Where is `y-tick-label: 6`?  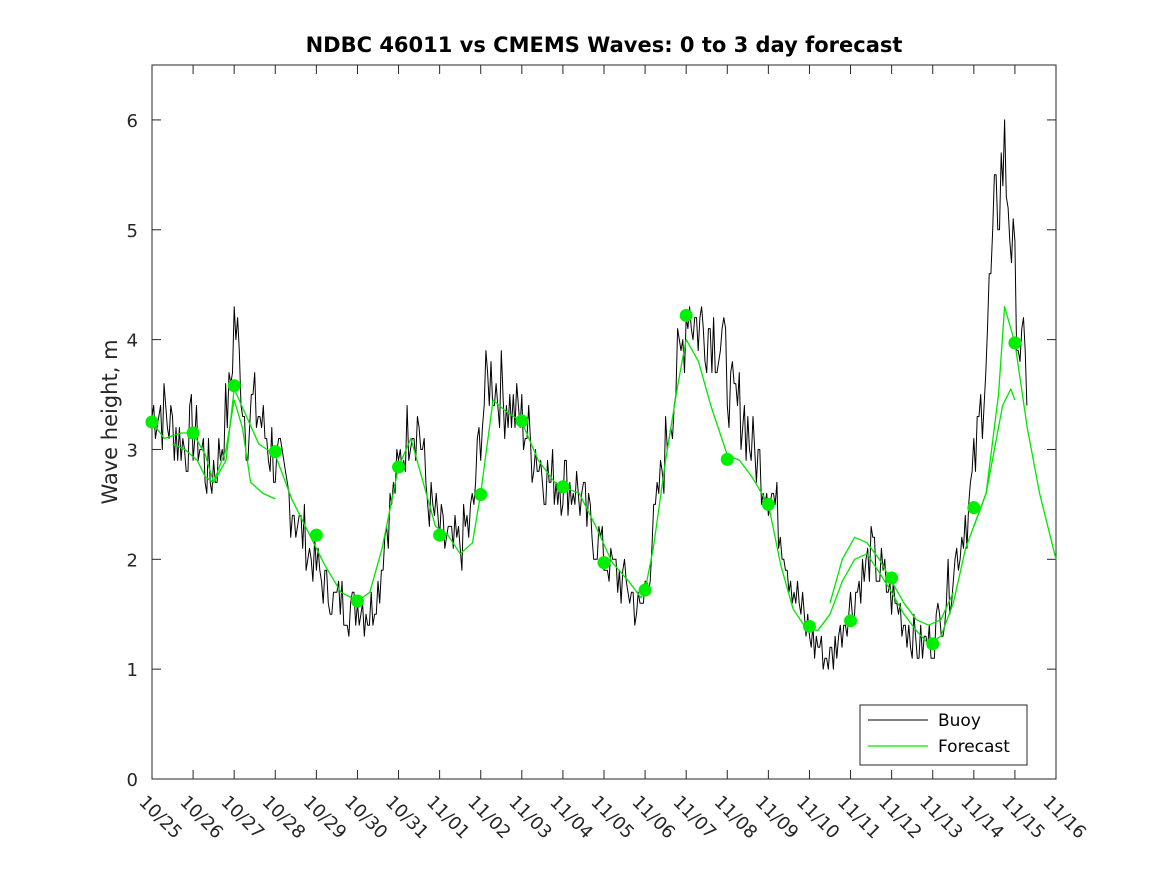
y-tick-label: 6 is located at coordinates (132, 121).